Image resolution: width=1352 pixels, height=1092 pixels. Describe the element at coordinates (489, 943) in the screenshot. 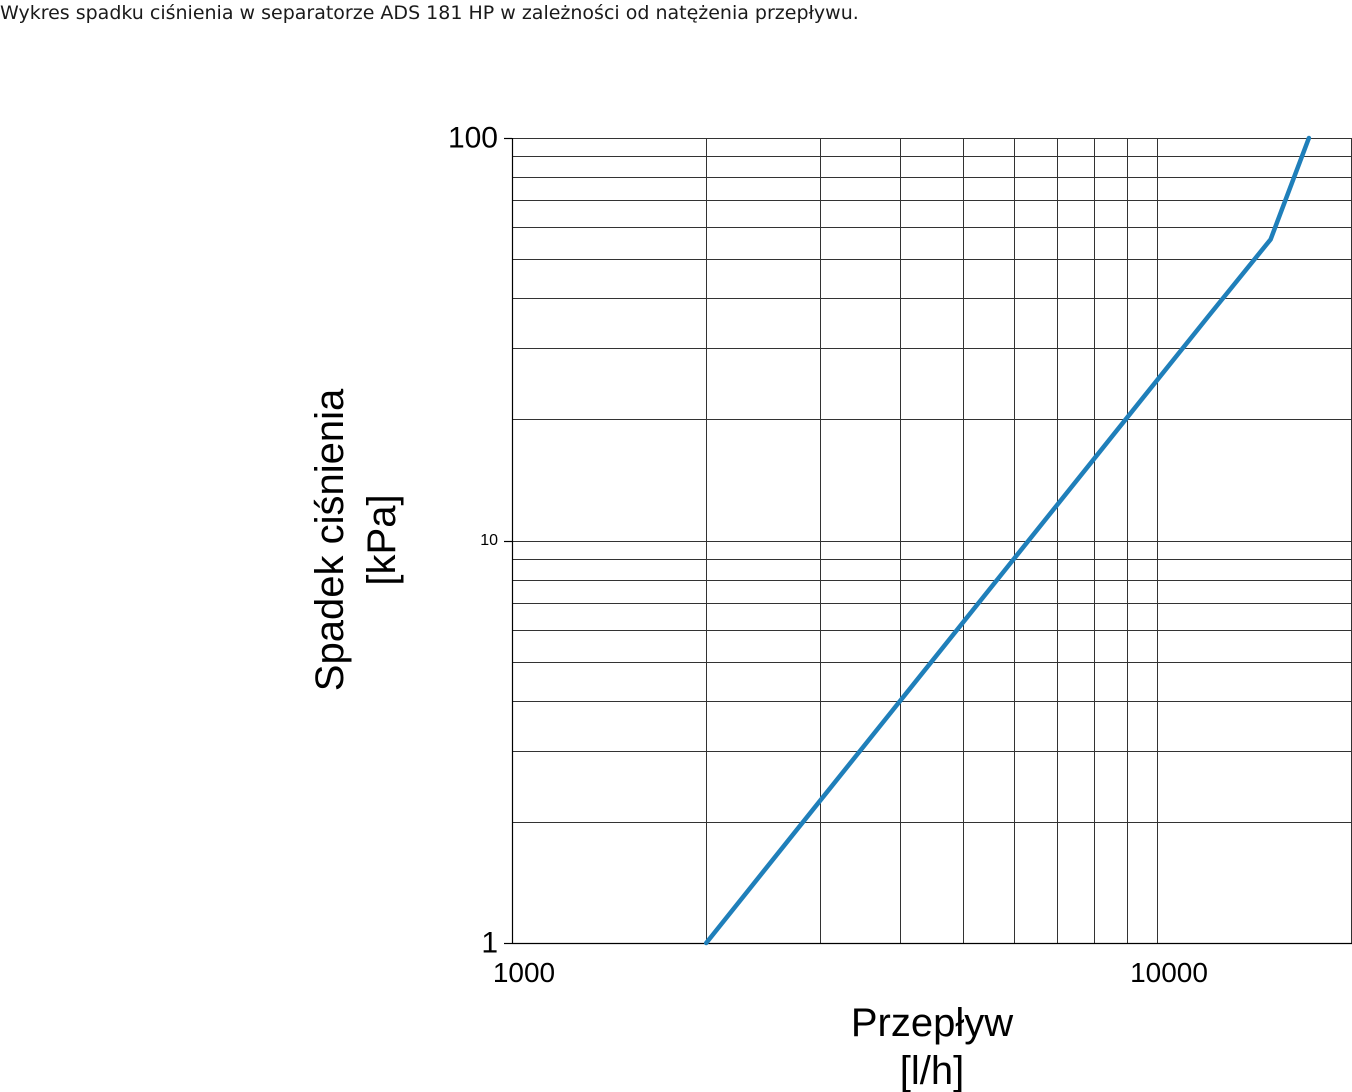

I see `y-tick-label: 1` at that location.